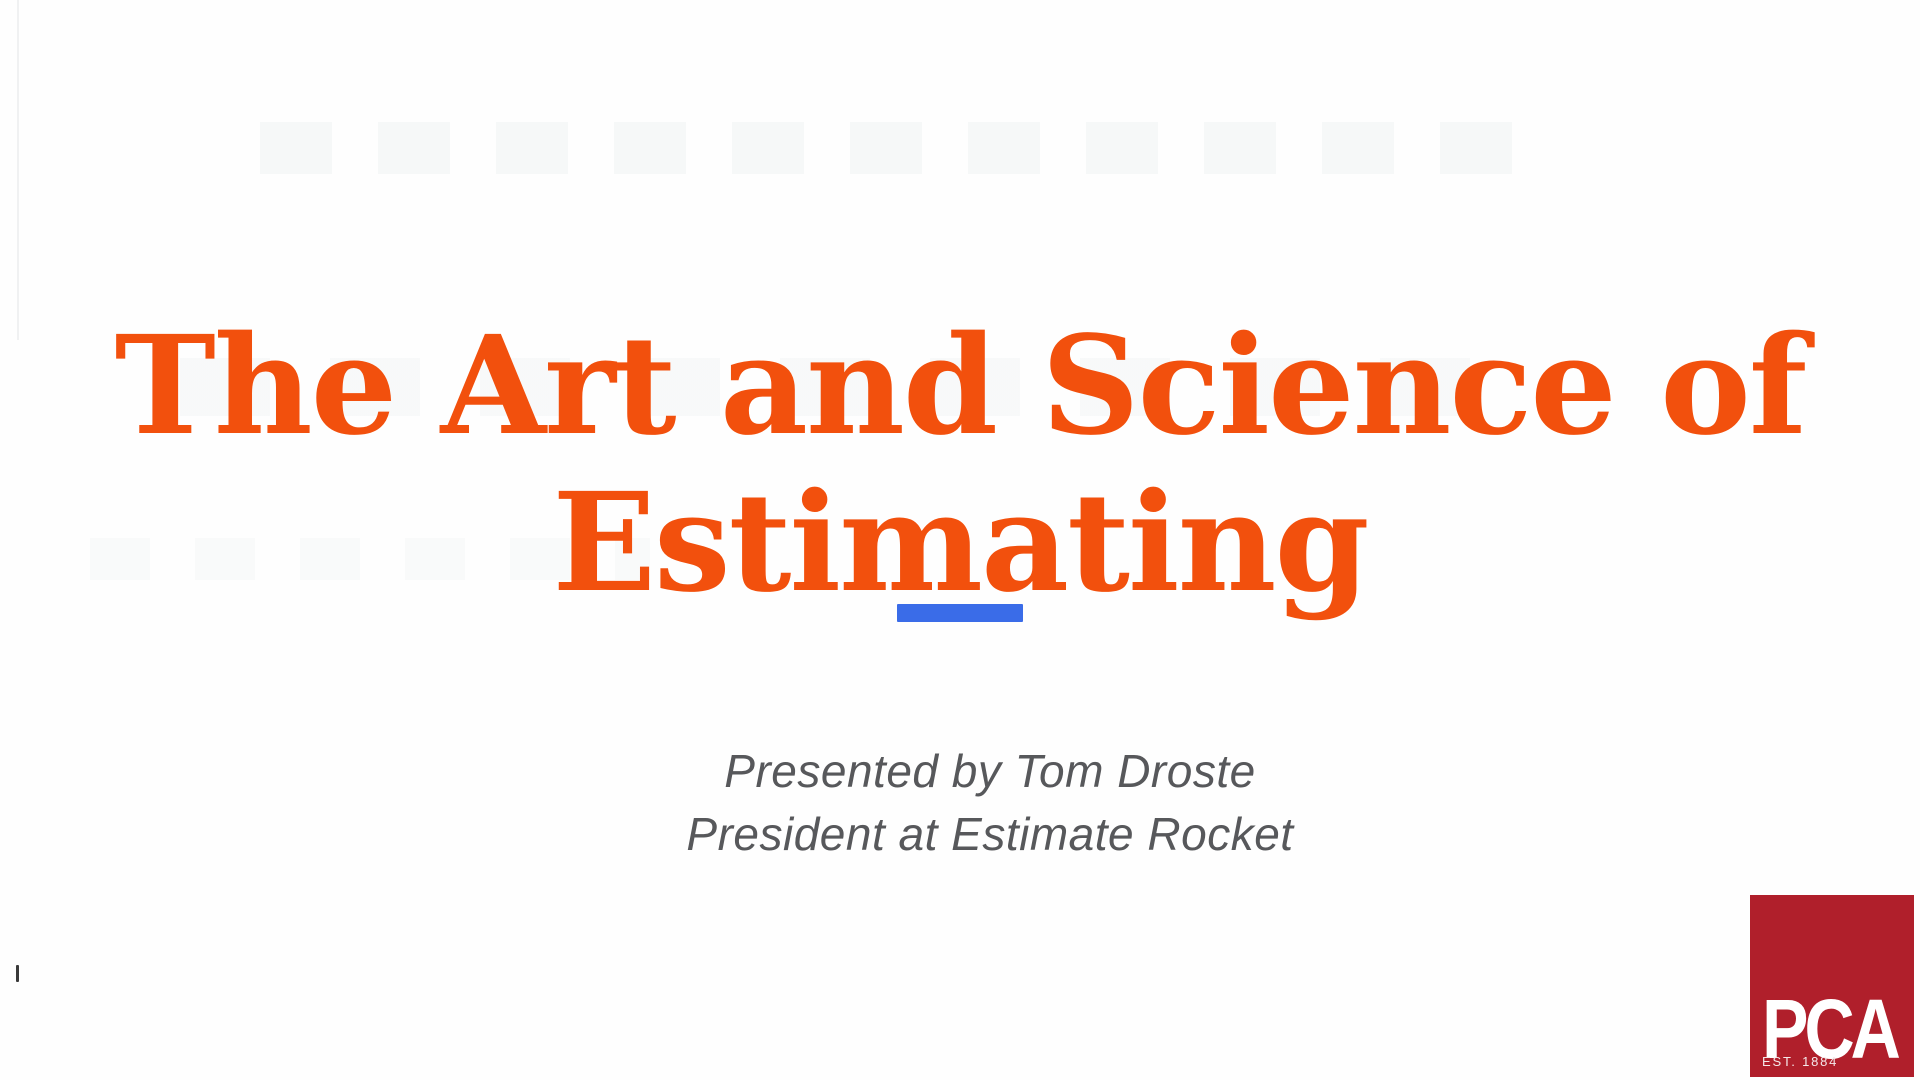 This screenshot has width=1920, height=1080. I want to click on pca-logo-established-text: EST. 1884, so click(1800, 1061).